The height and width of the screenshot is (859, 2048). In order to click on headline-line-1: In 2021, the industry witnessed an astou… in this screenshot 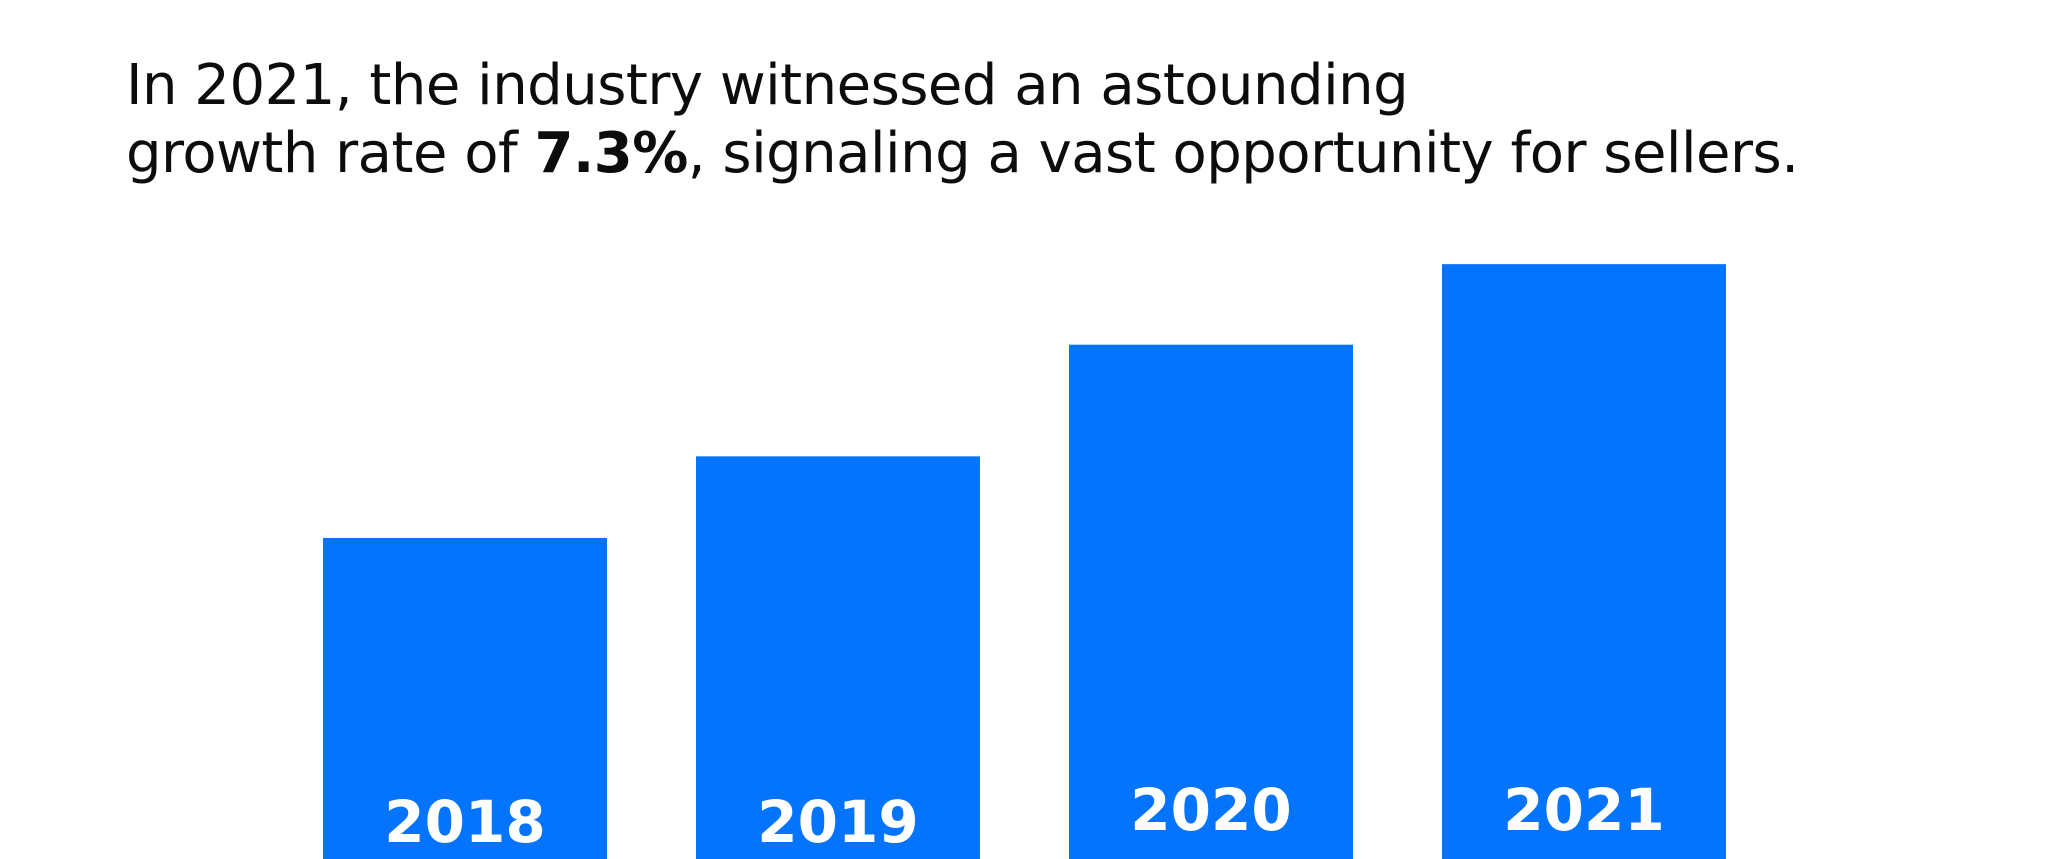, I will do `click(767, 85)`.